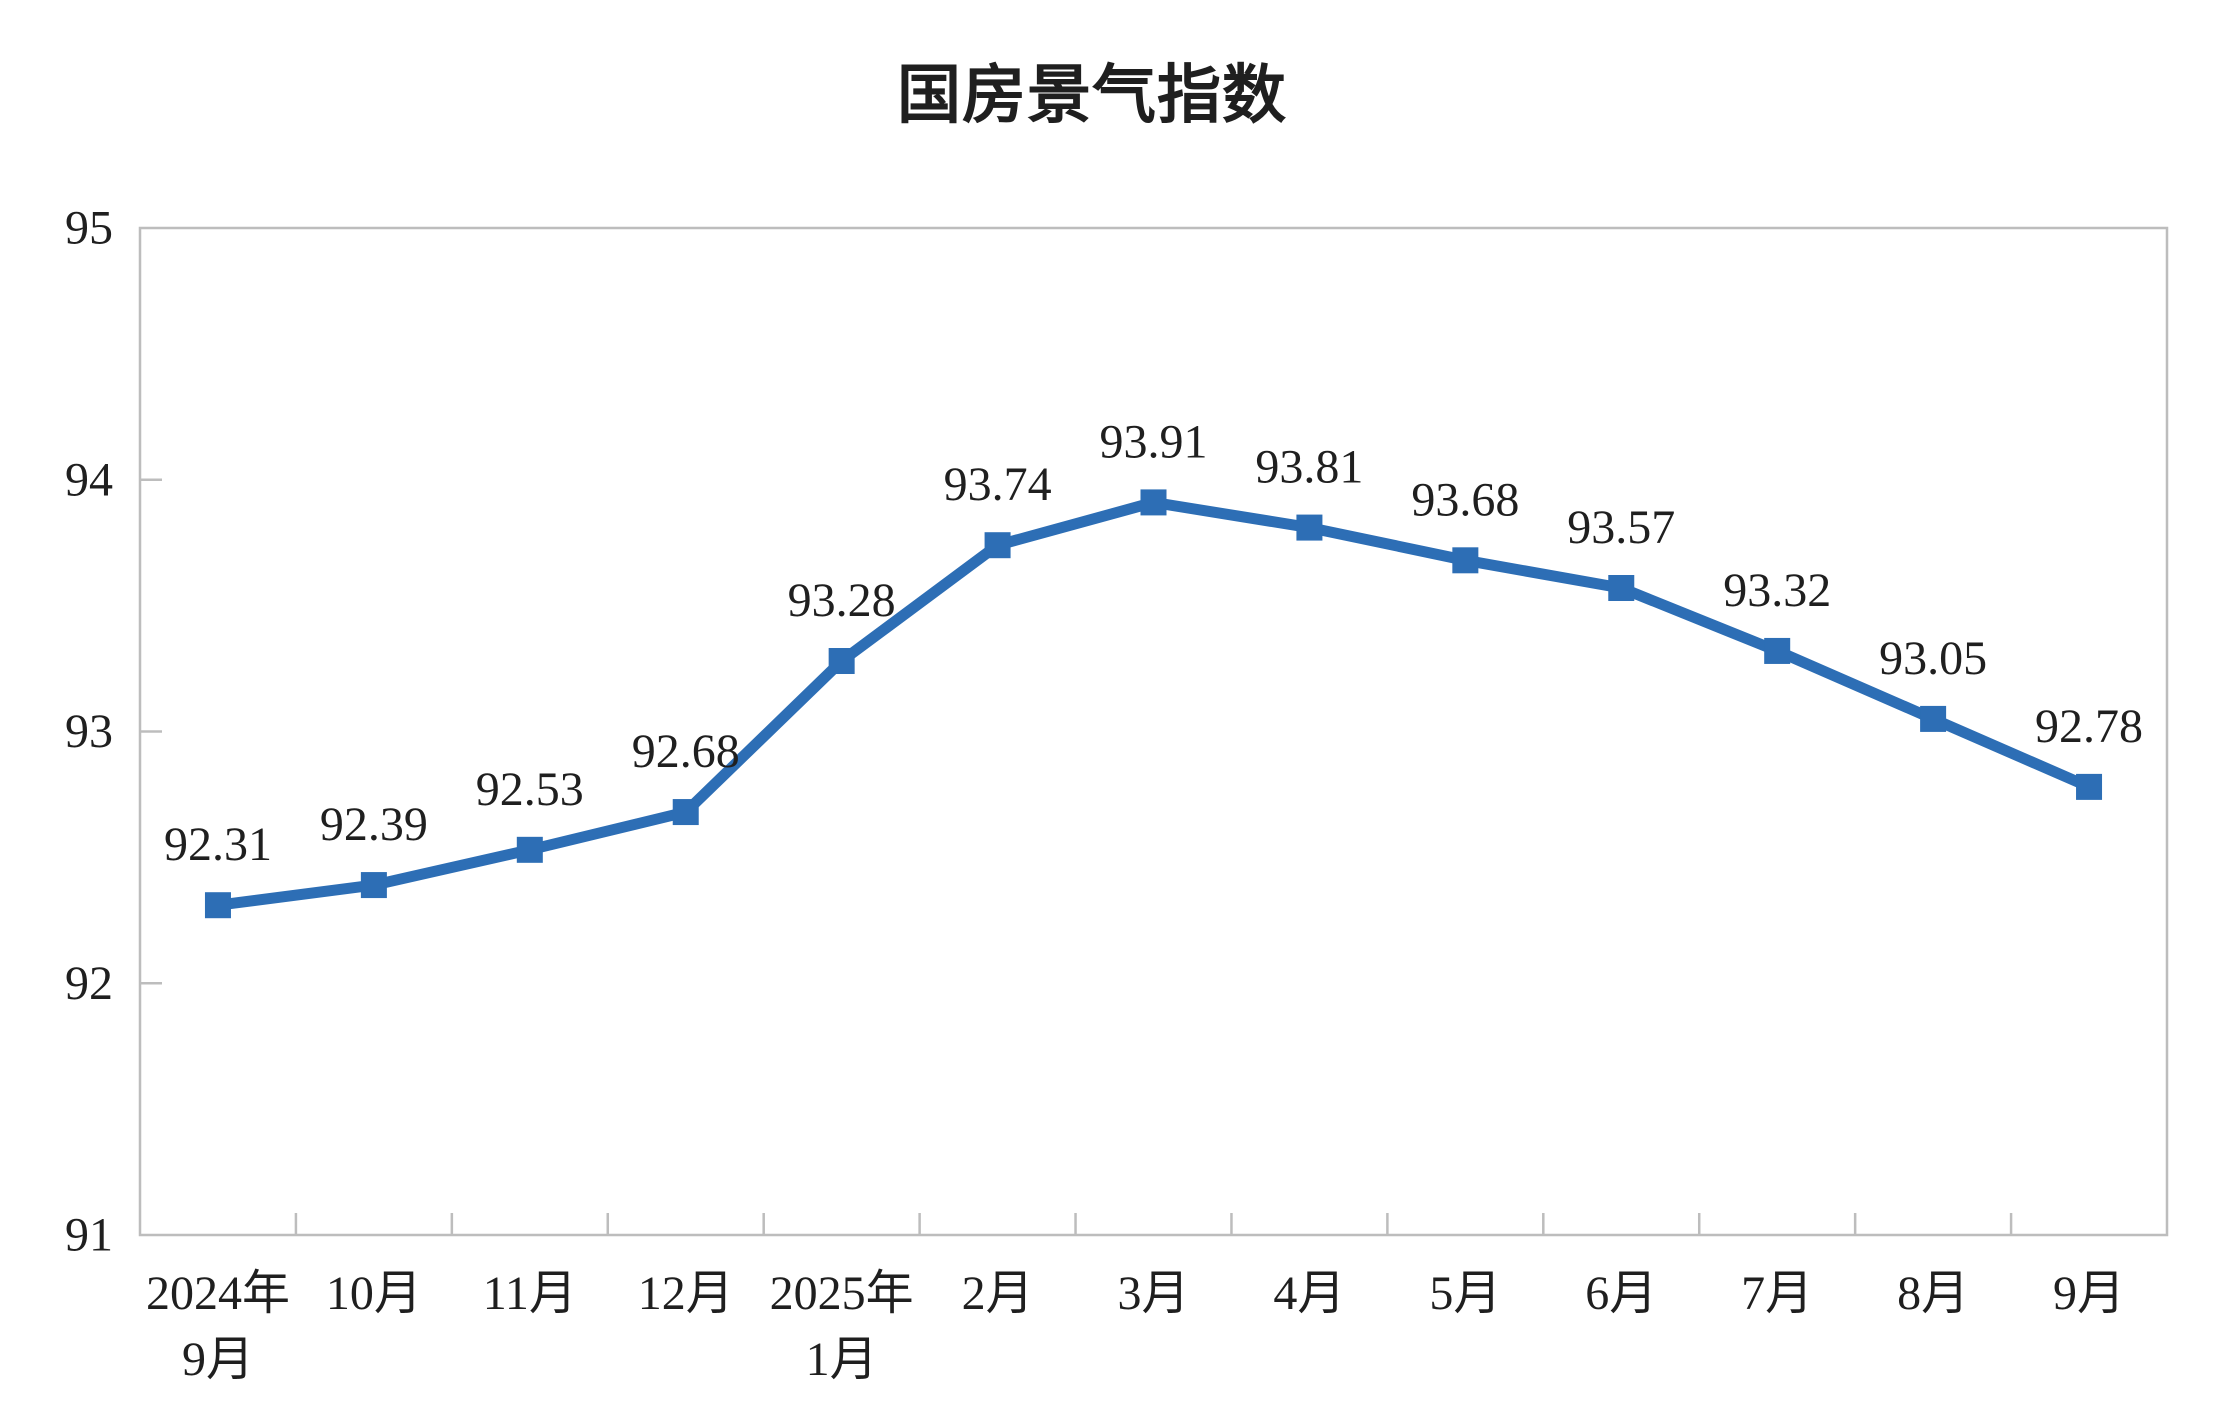 The height and width of the screenshot is (1416, 2214). Describe the element at coordinates (218, 844) in the screenshot. I see `data-label: 92.31` at that location.